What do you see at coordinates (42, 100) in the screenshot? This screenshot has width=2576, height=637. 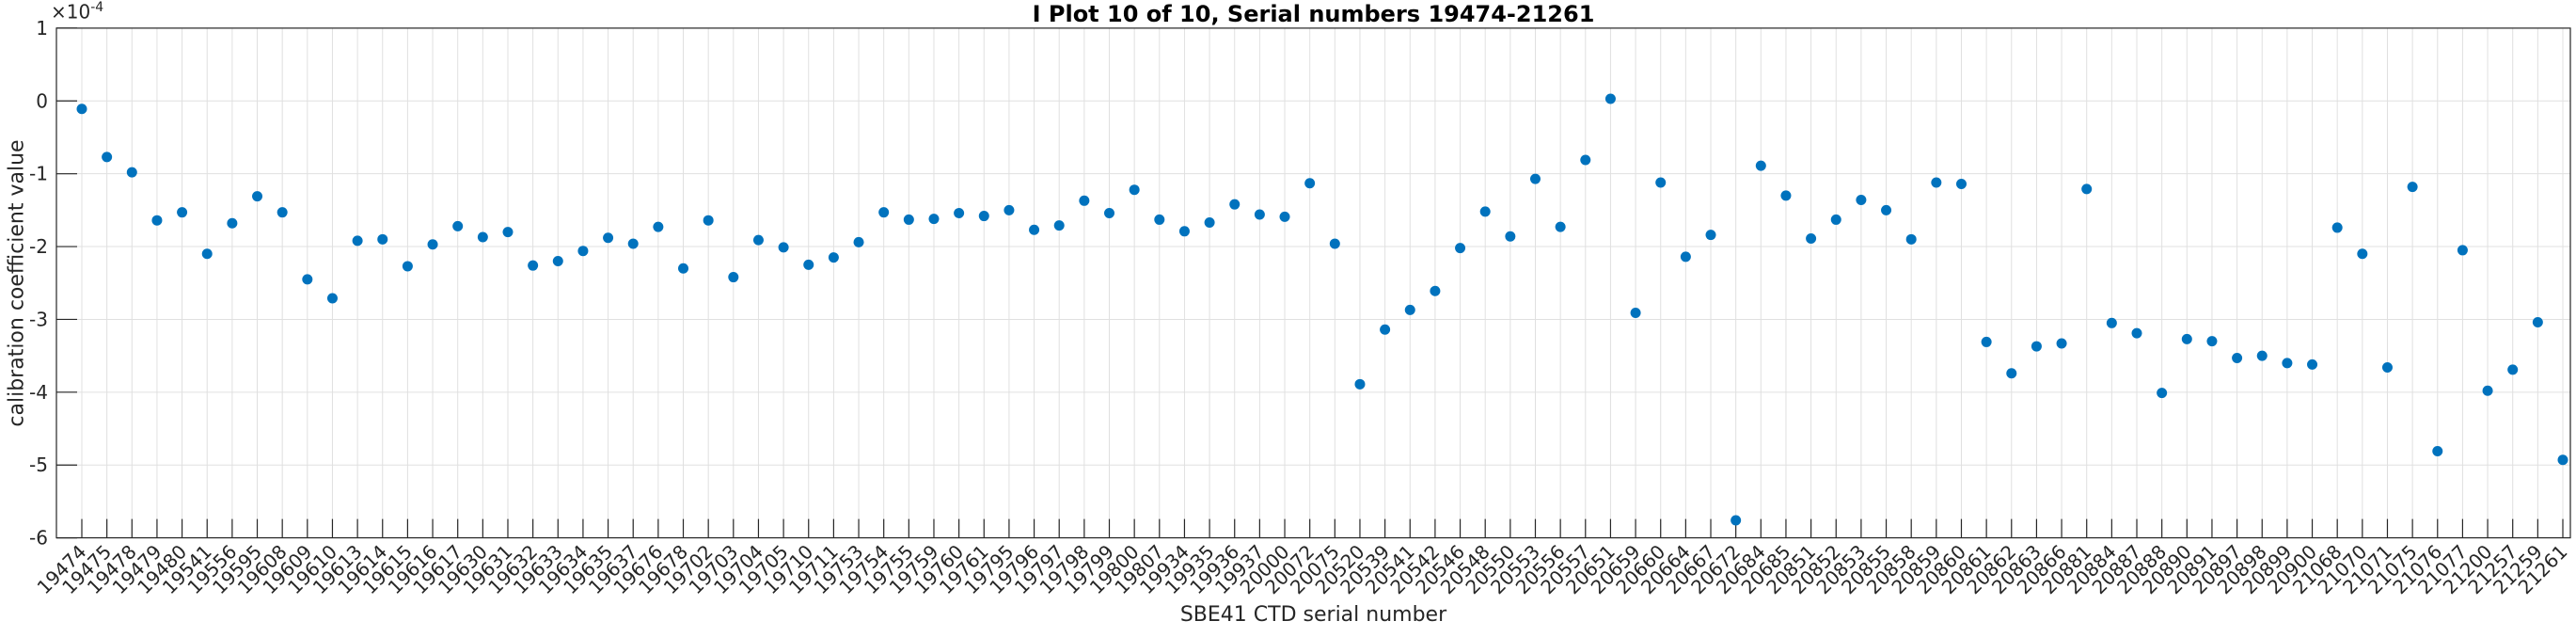 I see `y-tick-label: 0` at bounding box center [42, 100].